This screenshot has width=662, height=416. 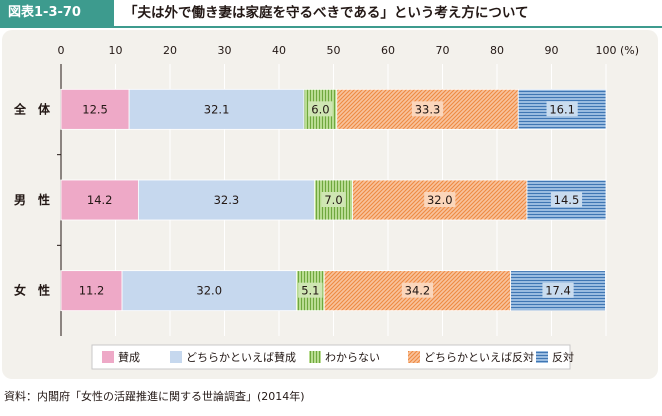 I want to click on data-label: 16.1, so click(x=562, y=109).